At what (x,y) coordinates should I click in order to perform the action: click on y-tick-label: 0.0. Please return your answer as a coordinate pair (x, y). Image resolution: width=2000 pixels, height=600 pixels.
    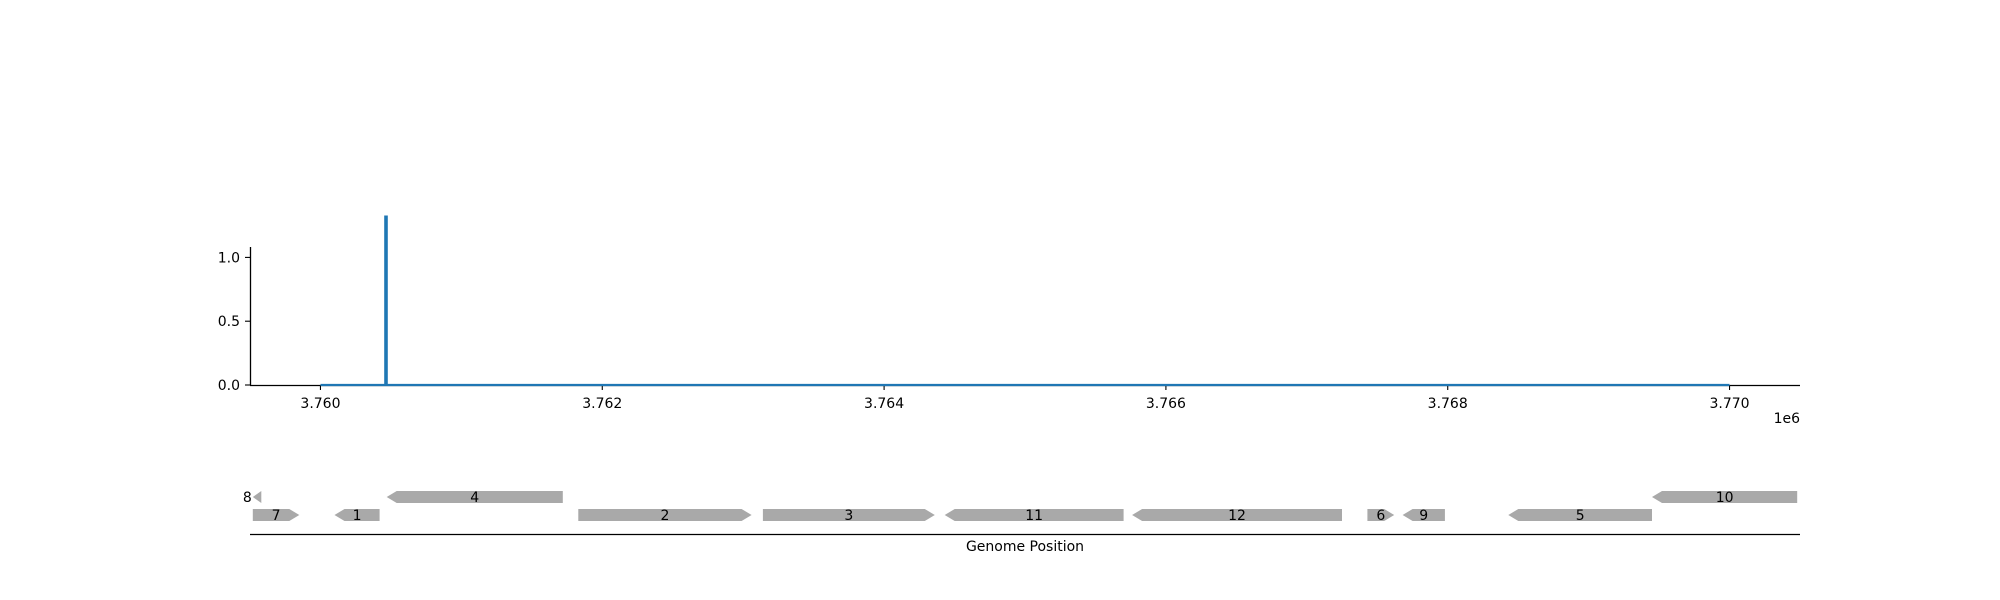
    Looking at the image, I should click on (229, 386).